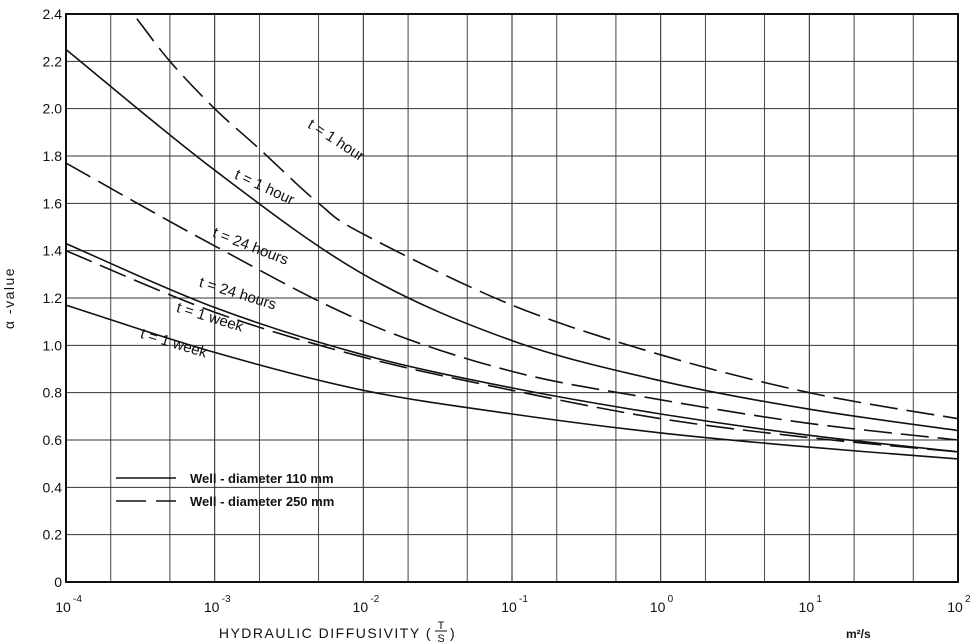  Describe the element at coordinates (9, 298) in the screenshot. I see `y-axis-label: α -value` at that location.